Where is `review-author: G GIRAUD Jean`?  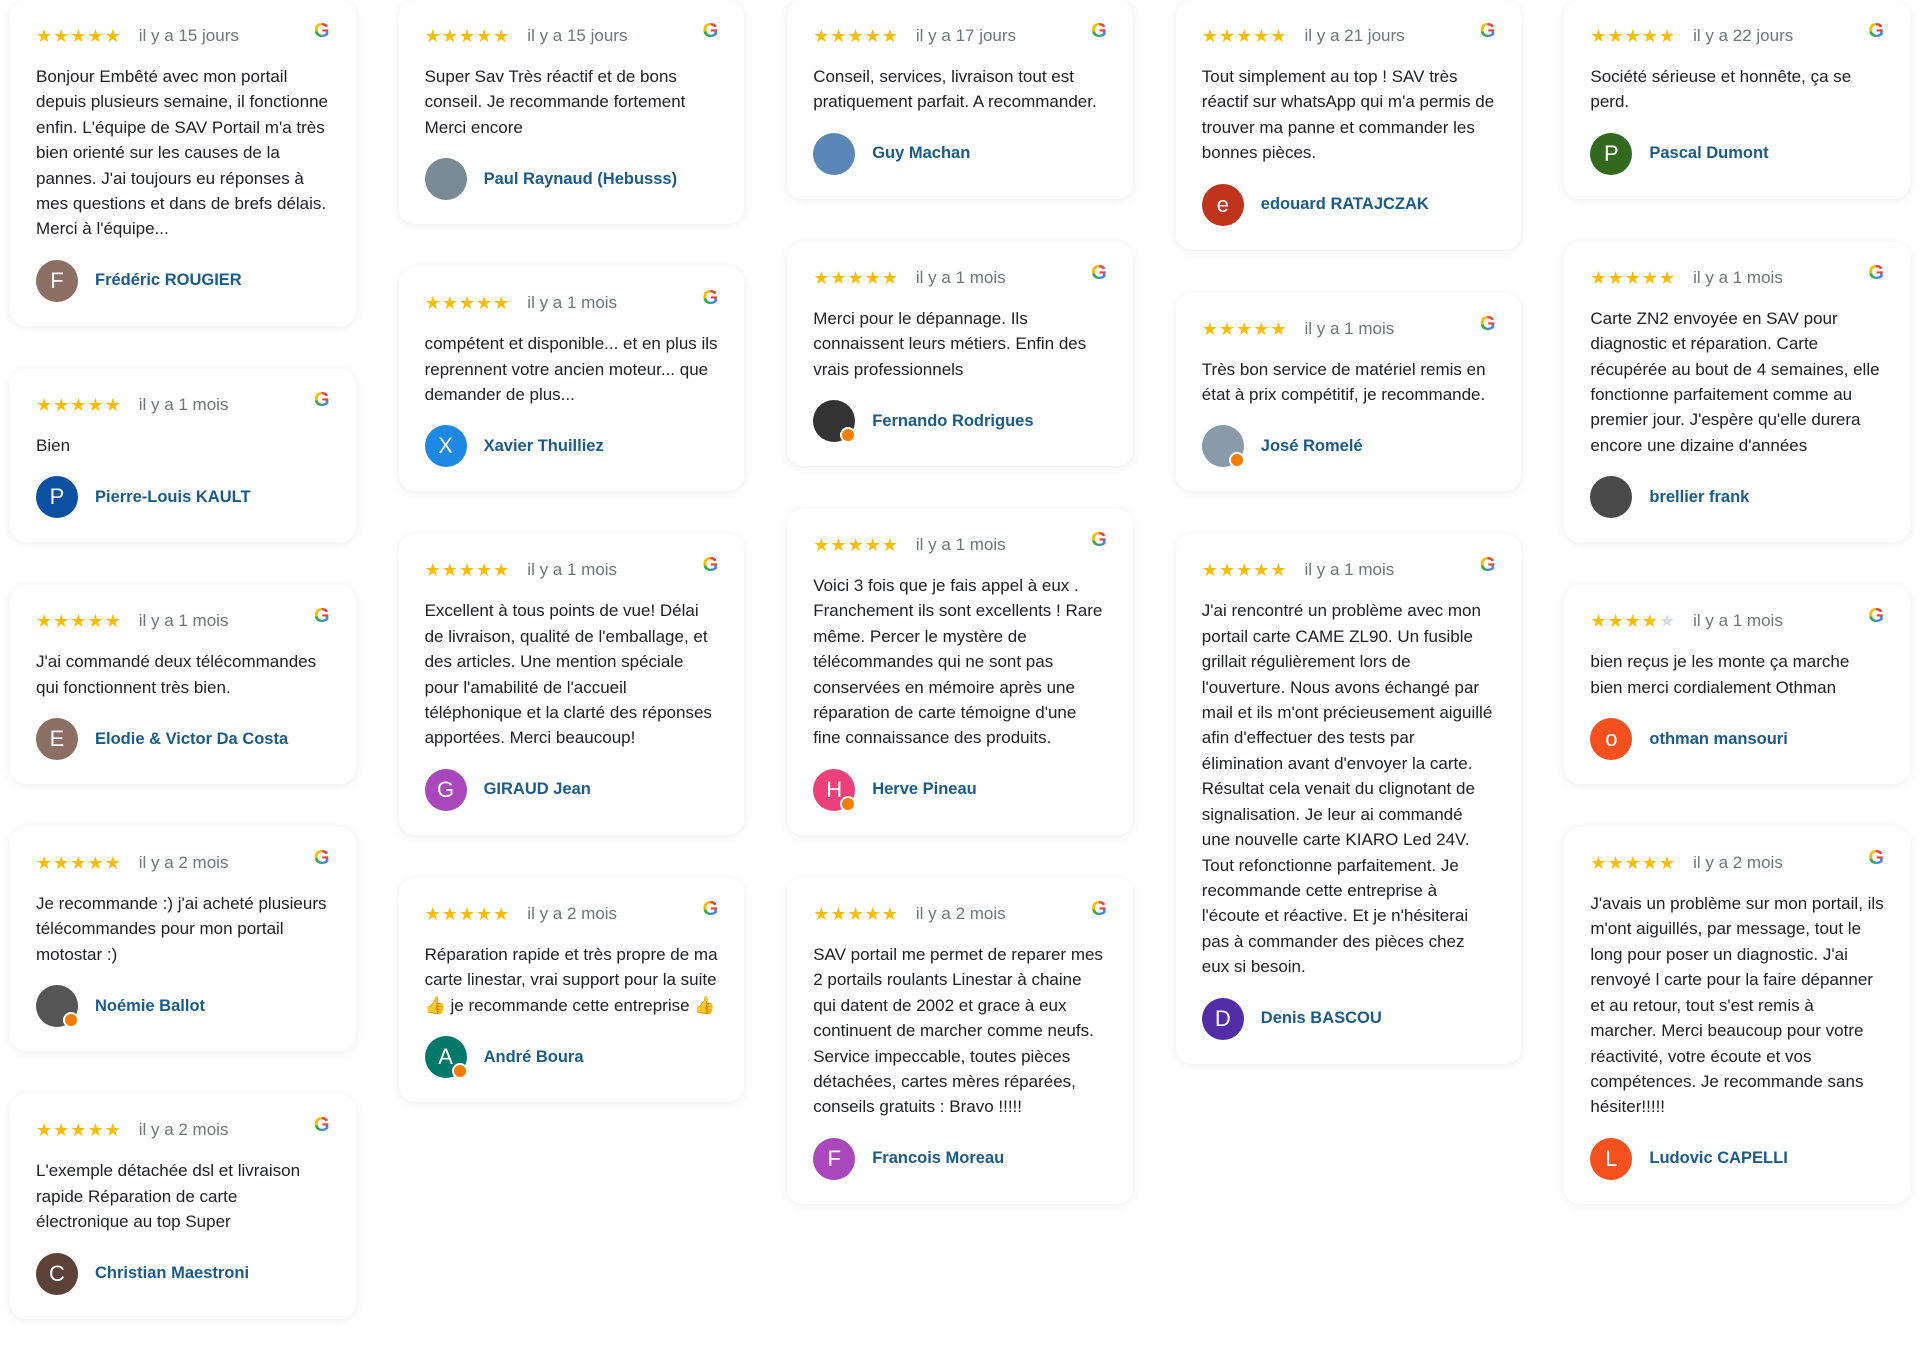
review-author: G GIRAUD Jean is located at coordinates (571, 789).